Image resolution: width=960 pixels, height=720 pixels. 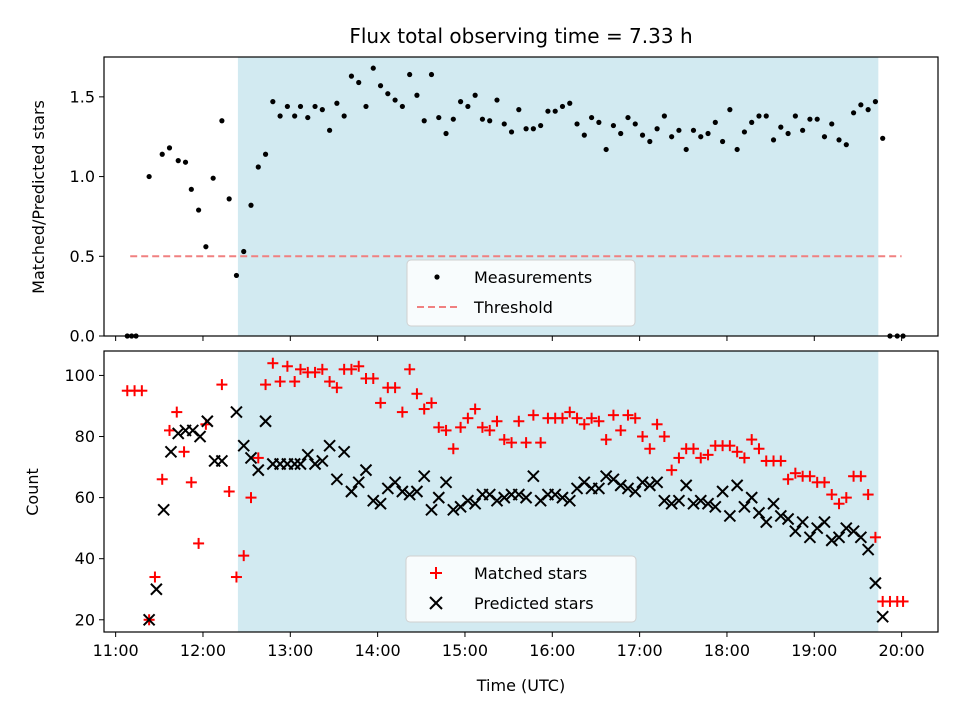 What do you see at coordinates (814, 650) in the screenshot?
I see `x-tick-label: 19:00` at bounding box center [814, 650].